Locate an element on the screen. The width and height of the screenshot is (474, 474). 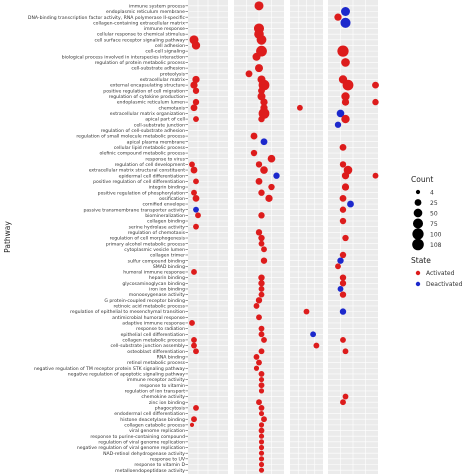
legend-state-title: State is located at coordinates (421, 260).